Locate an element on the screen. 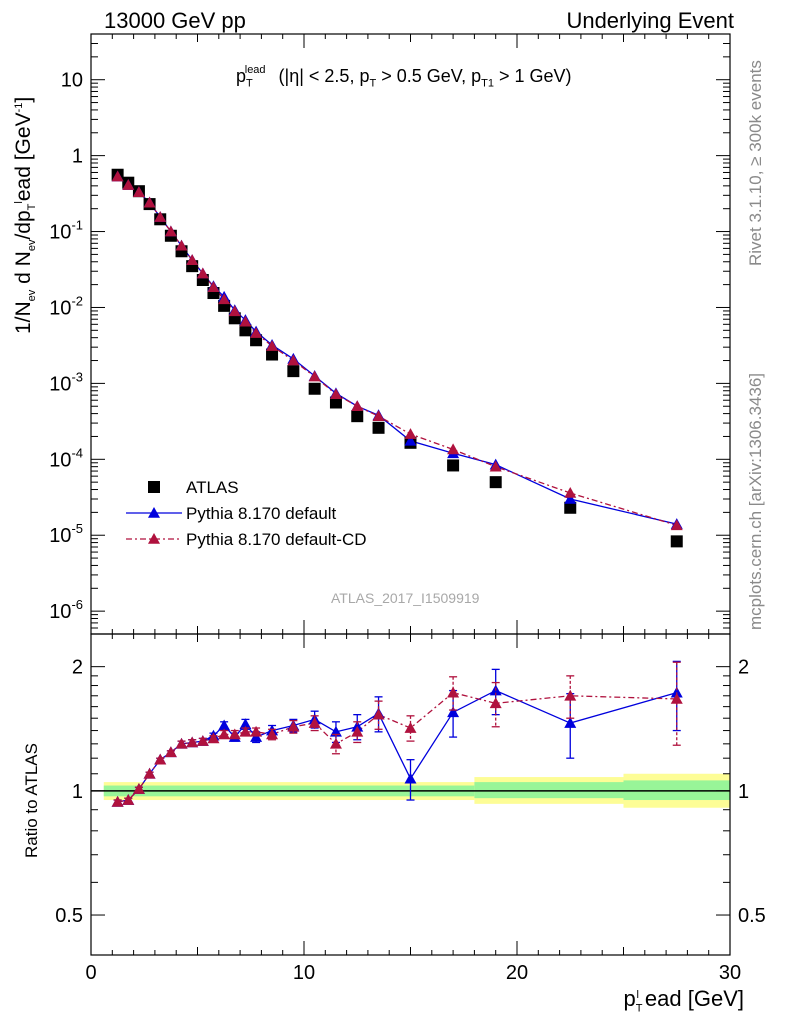 The image size is (786, 1024). y-tick-label: 10⁻² is located at coordinates (66, 306).